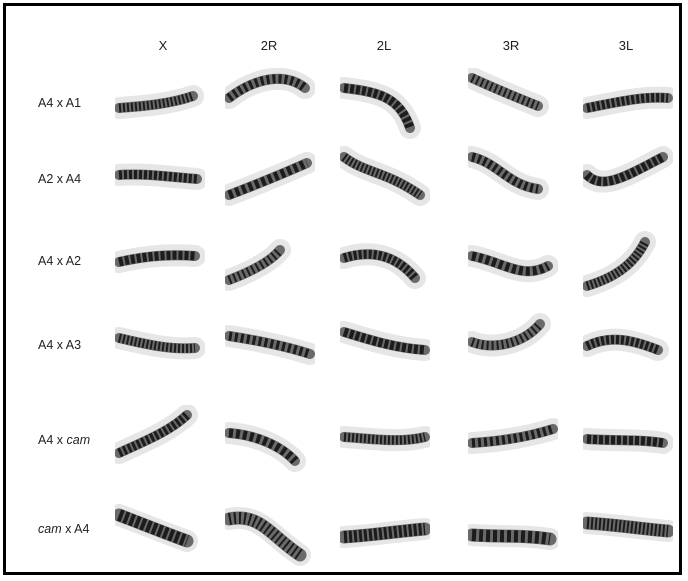  What do you see at coordinates (385, 181) in the screenshot?
I see `chromosome-image-r2-c3` at bounding box center [385, 181].